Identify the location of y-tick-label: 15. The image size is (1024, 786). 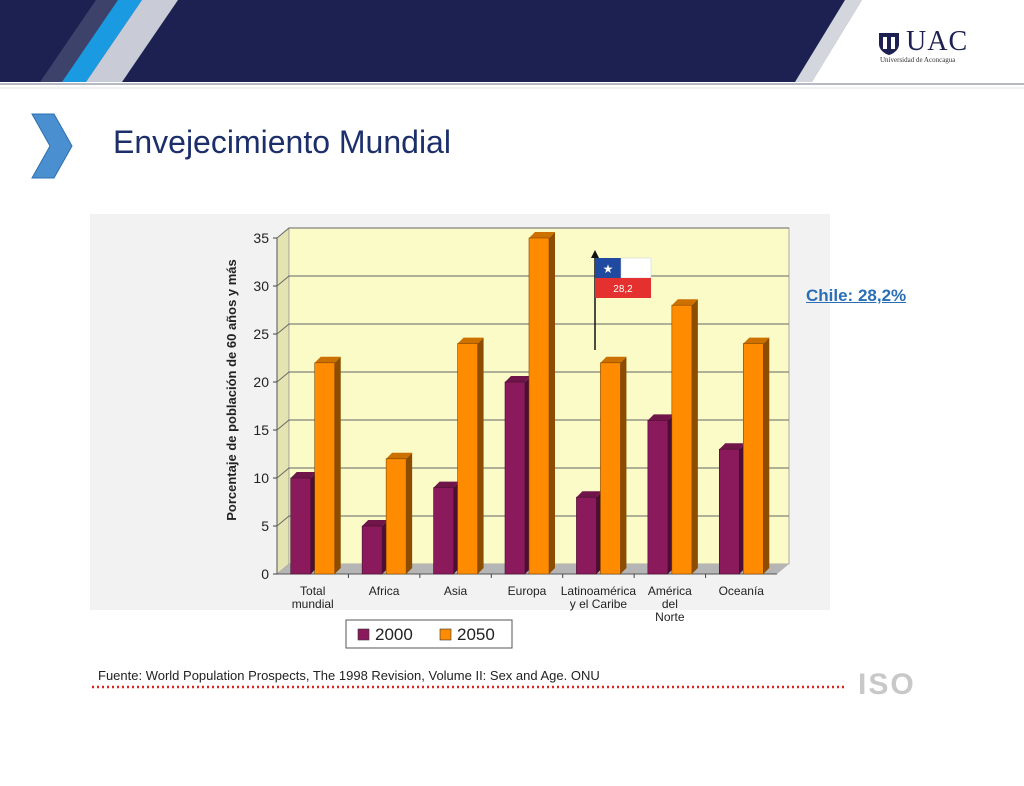
(261, 430).